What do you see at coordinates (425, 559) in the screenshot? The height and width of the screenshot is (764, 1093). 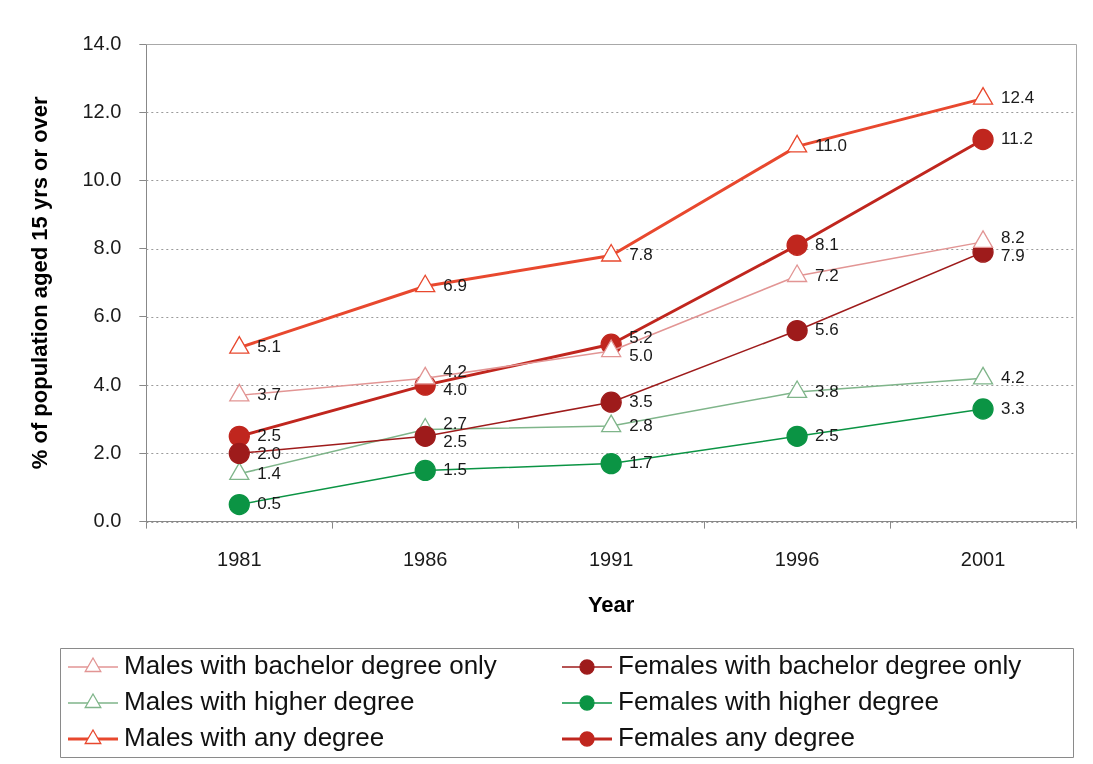 I see `x-tick-label: 1986` at bounding box center [425, 559].